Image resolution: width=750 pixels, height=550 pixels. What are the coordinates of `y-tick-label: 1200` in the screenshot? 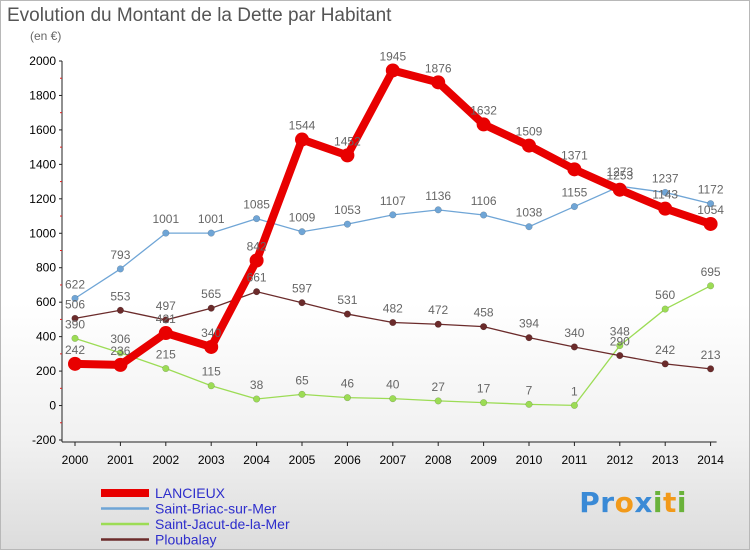 It's located at (42, 199).